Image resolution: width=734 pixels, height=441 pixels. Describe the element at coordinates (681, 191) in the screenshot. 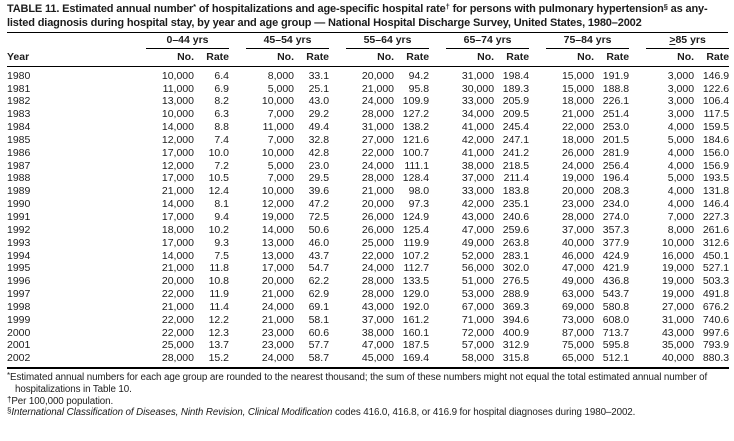

I see `cell-no: 4,000` at that location.